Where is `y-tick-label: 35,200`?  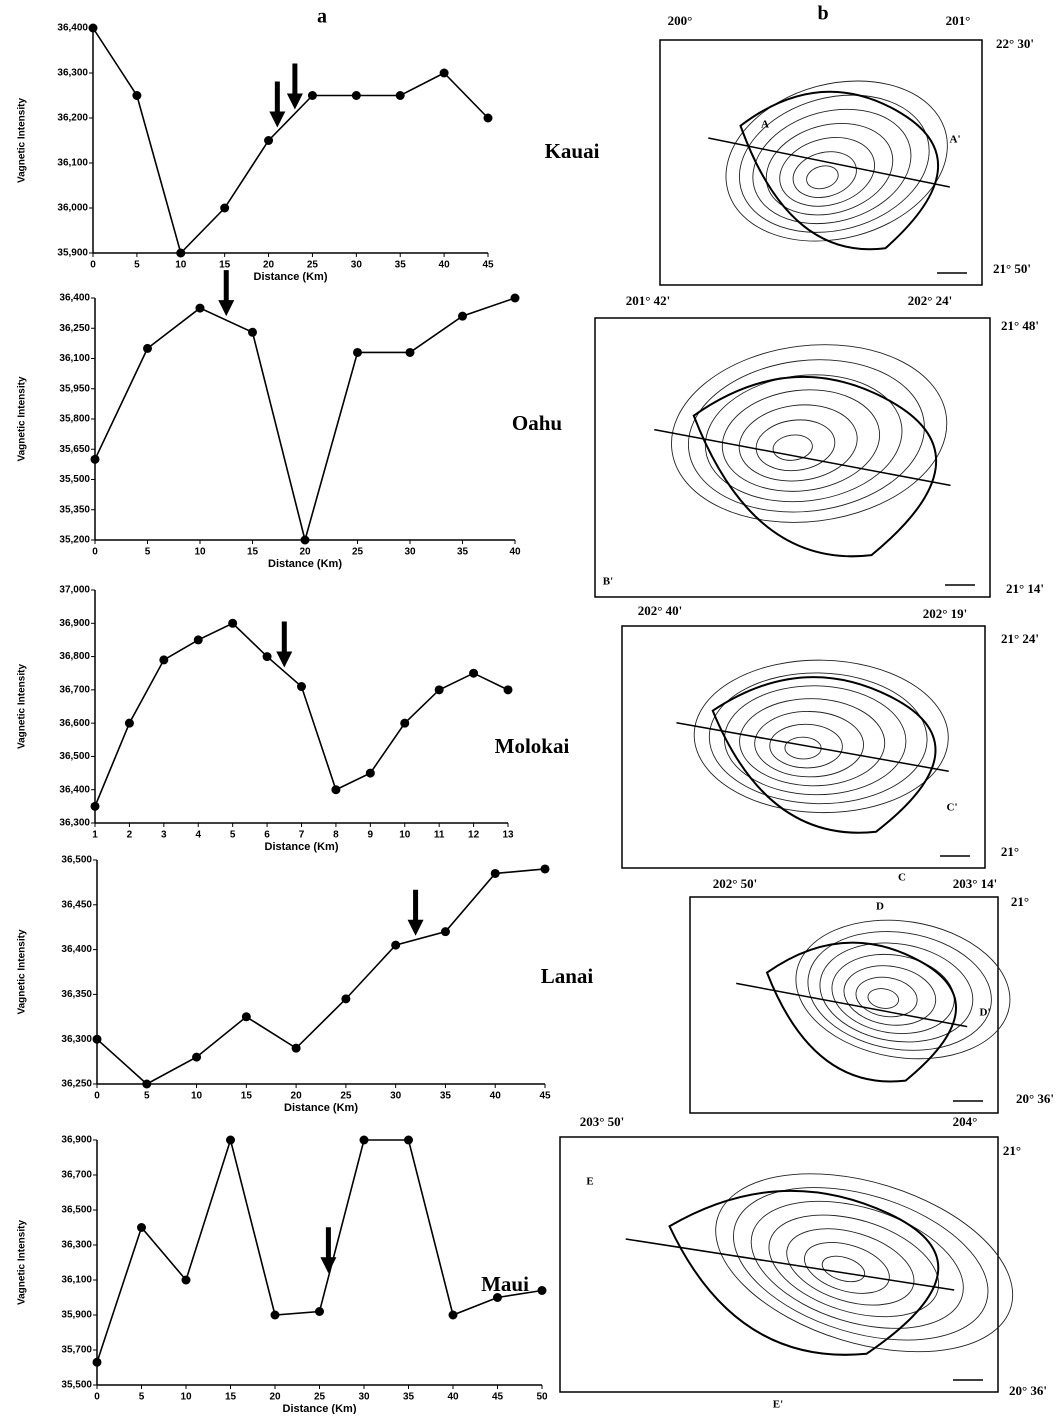
y-tick-label: 35,200 is located at coordinates (74, 540).